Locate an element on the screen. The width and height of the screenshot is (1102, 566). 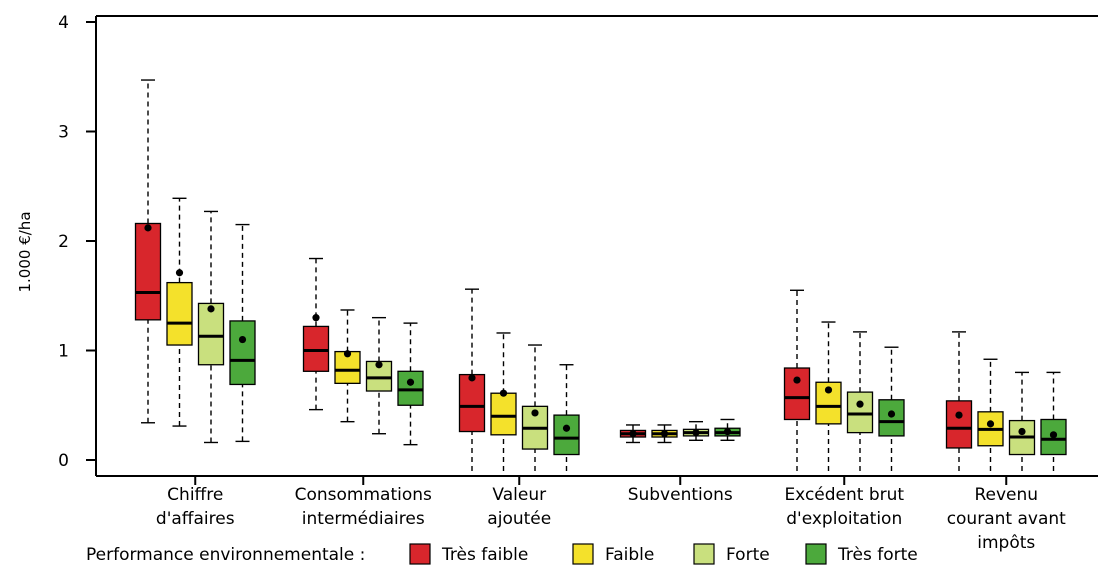
y-tick-label: 1 is located at coordinates (63, 352).